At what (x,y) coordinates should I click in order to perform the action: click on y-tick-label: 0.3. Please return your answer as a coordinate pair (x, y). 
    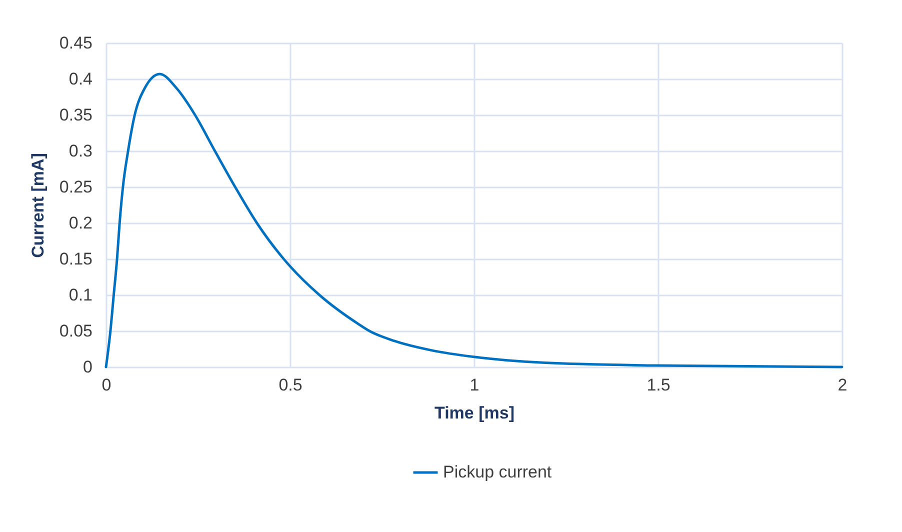
    Looking at the image, I should click on (80, 151).